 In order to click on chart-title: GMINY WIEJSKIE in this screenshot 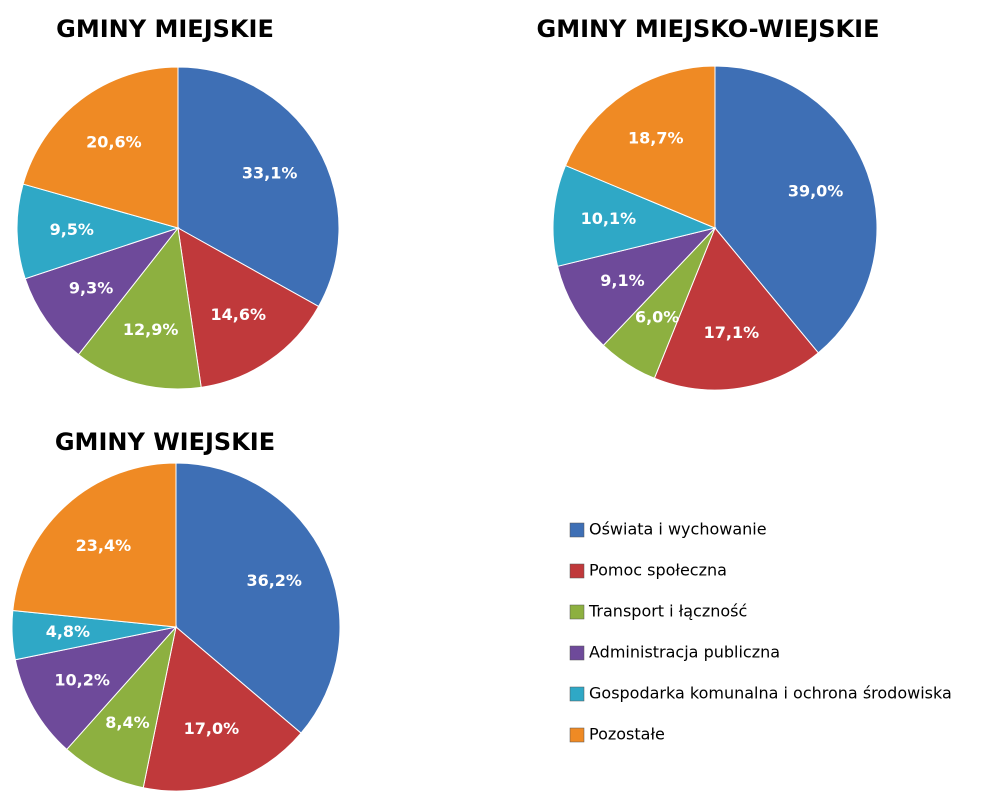, I will do `click(165, 442)`.